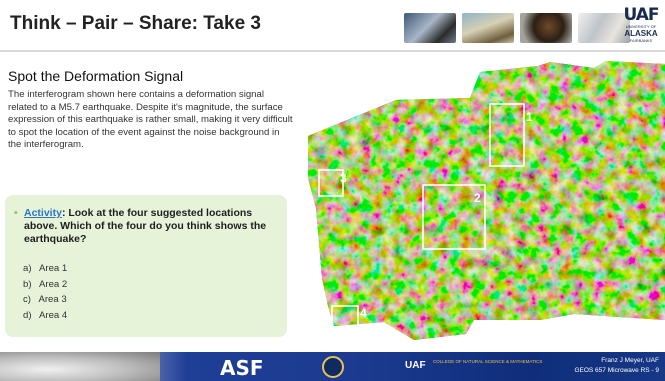  What do you see at coordinates (454, 217) in the screenshot?
I see `area-2-box` at bounding box center [454, 217].